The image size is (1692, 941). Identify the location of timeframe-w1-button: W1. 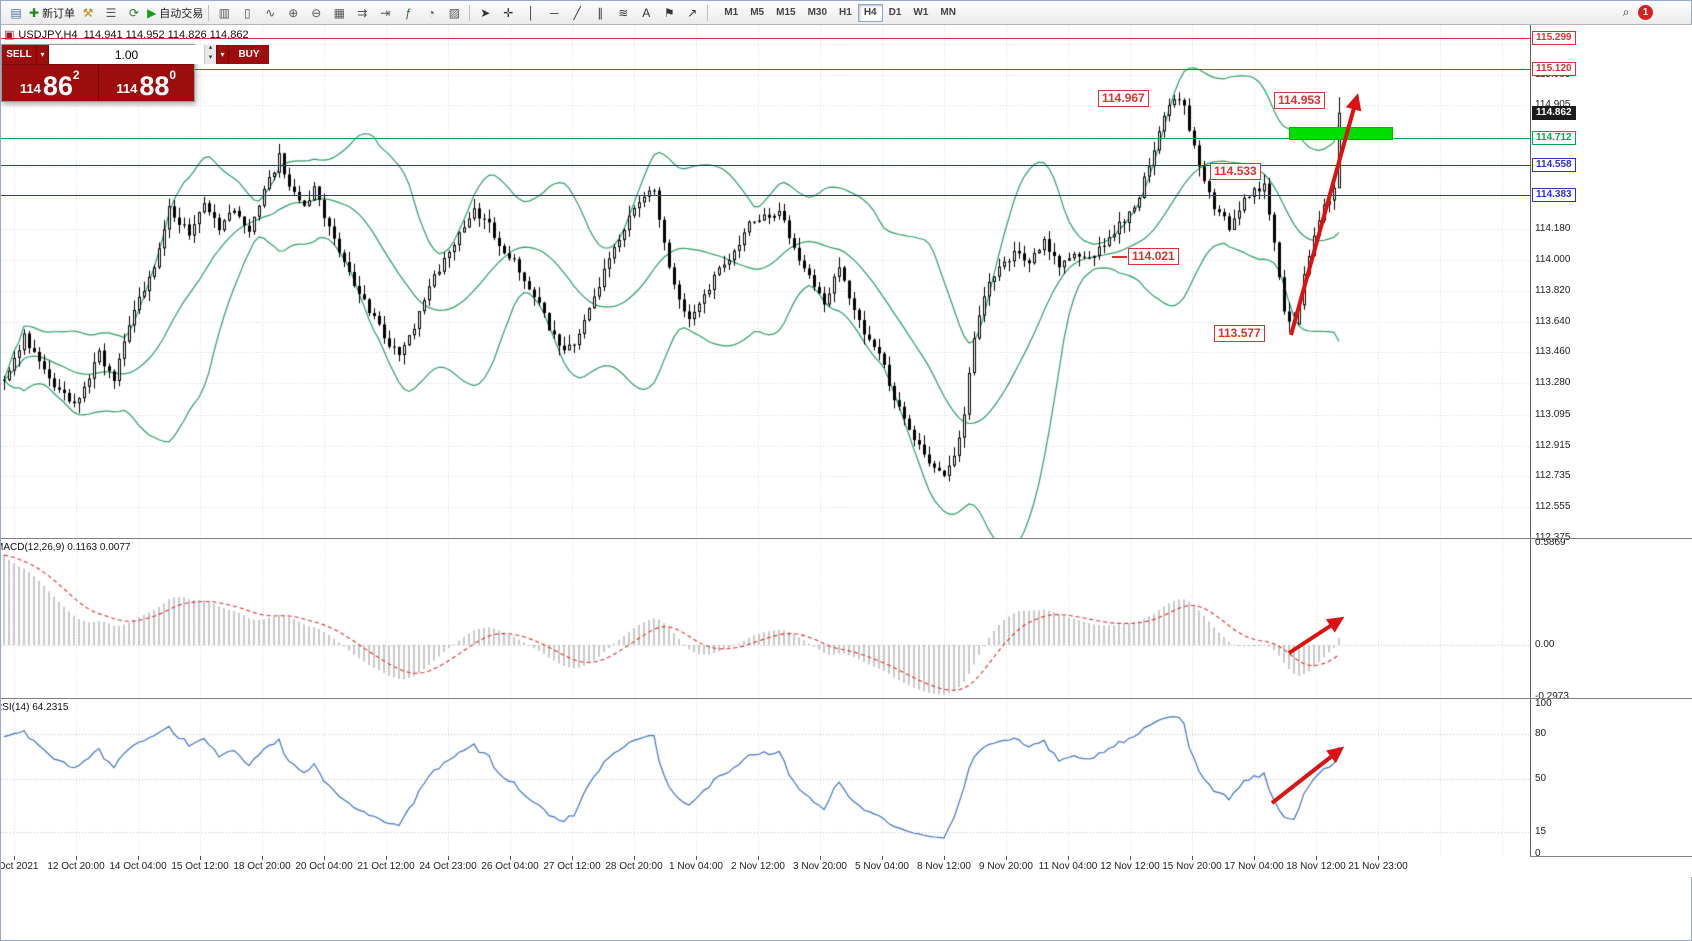
(920, 13).